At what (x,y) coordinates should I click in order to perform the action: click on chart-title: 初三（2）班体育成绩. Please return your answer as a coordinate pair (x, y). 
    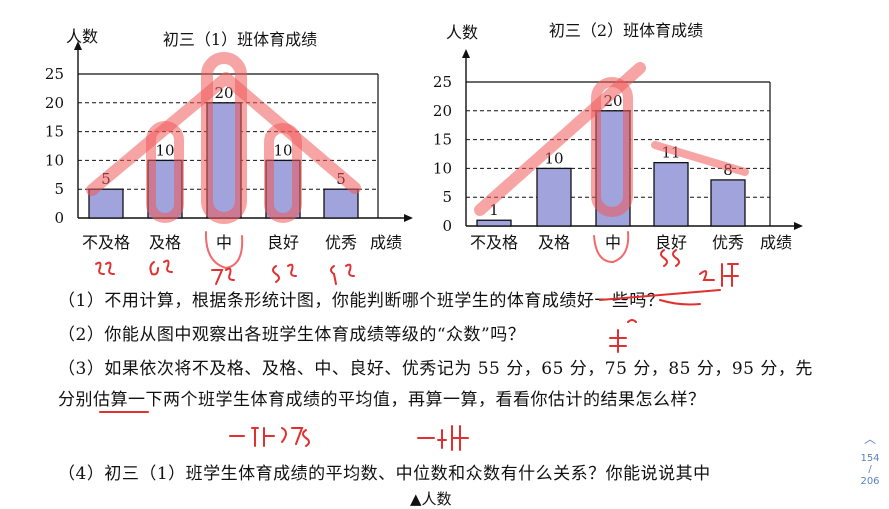
    Looking at the image, I should click on (626, 30).